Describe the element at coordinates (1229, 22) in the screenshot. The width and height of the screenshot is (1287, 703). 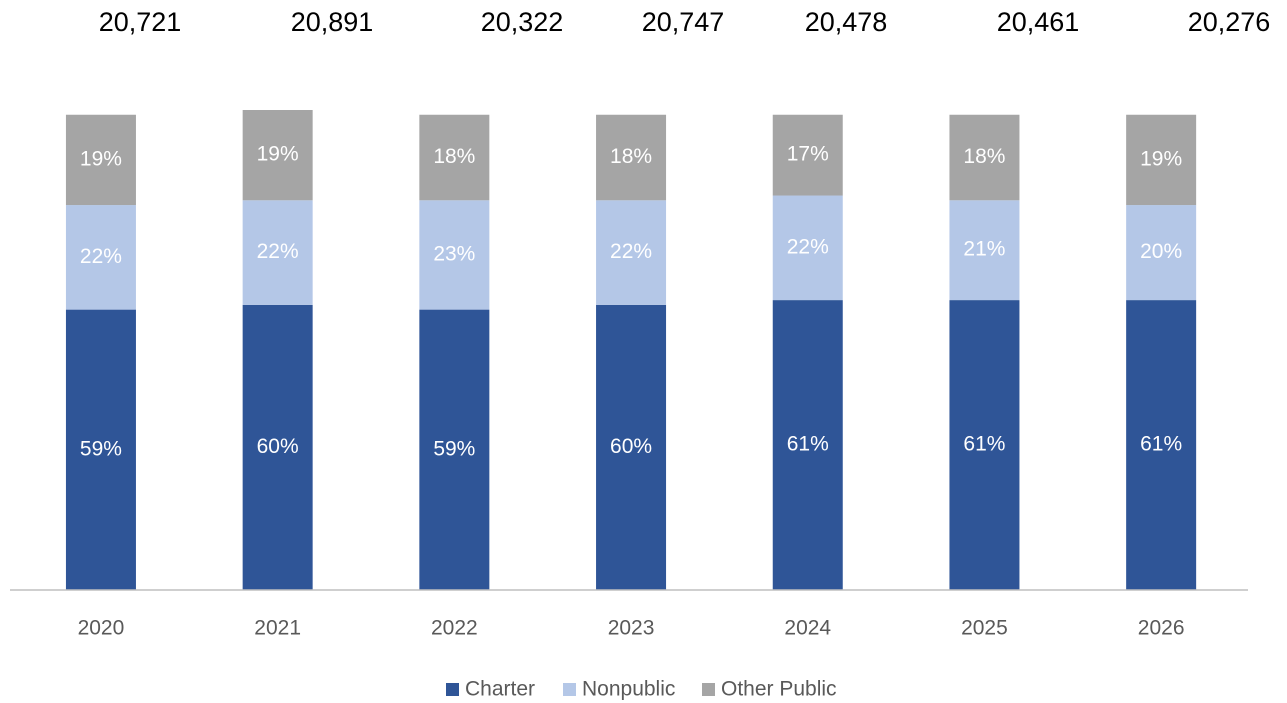
I see `total-label: 20,276` at that location.